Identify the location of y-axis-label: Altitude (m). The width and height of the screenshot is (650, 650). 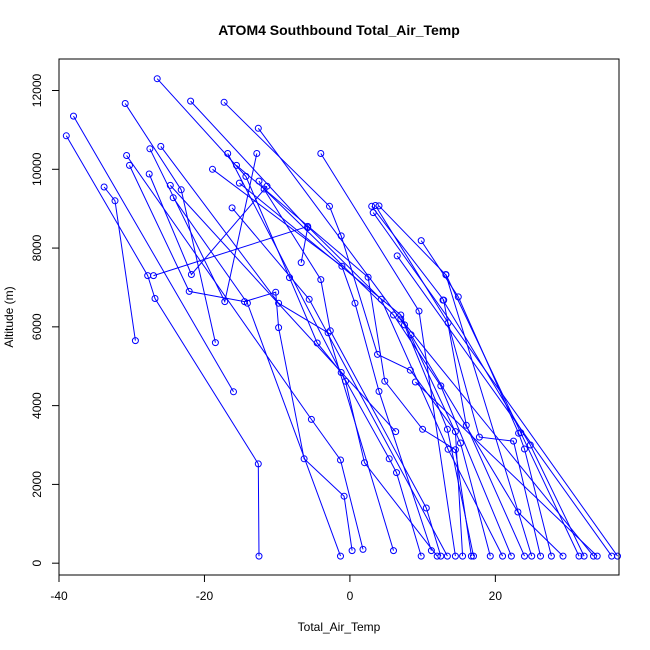
(9, 316).